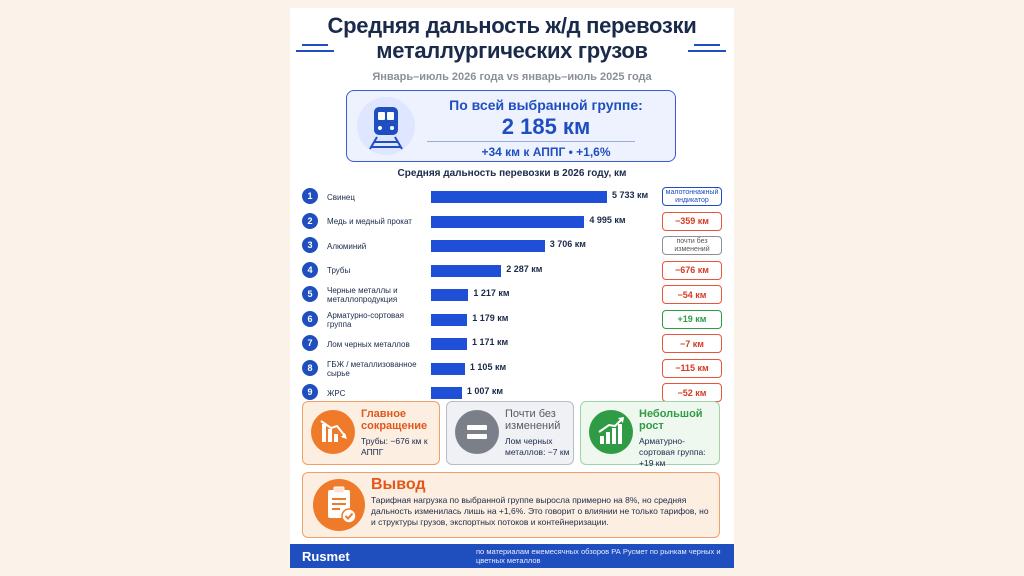 This screenshot has height=576, width=1024. Describe the element at coordinates (386, 126) in the screenshot. I see `train-icon` at that location.